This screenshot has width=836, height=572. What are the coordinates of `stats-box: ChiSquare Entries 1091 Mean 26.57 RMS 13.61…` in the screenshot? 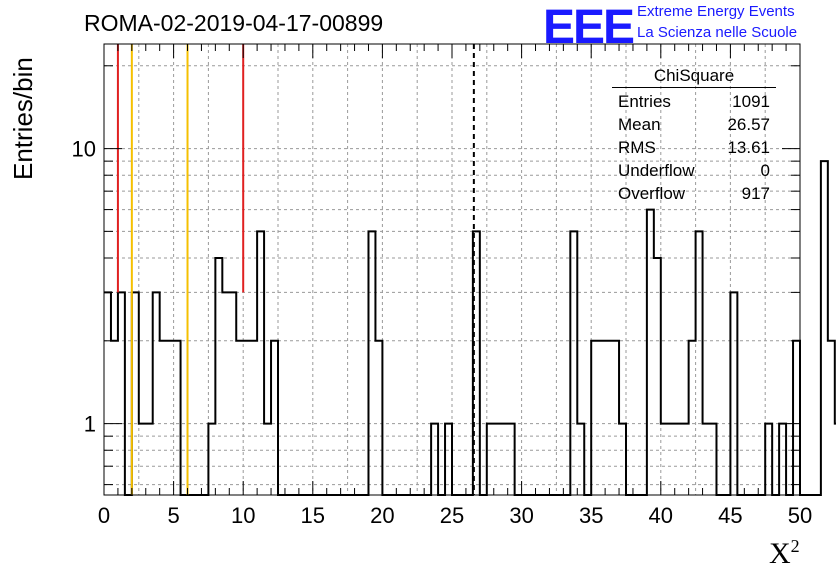 It's located at (694, 135).